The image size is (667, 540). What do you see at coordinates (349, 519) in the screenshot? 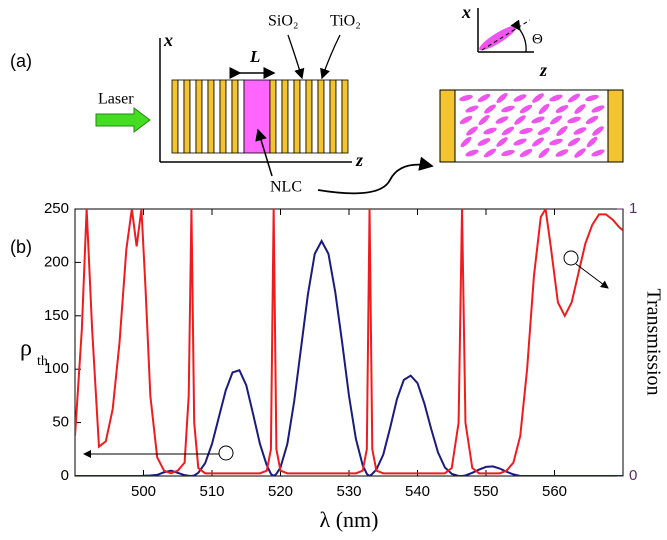
I see `x-axis-label: λ (nm)` at bounding box center [349, 519].